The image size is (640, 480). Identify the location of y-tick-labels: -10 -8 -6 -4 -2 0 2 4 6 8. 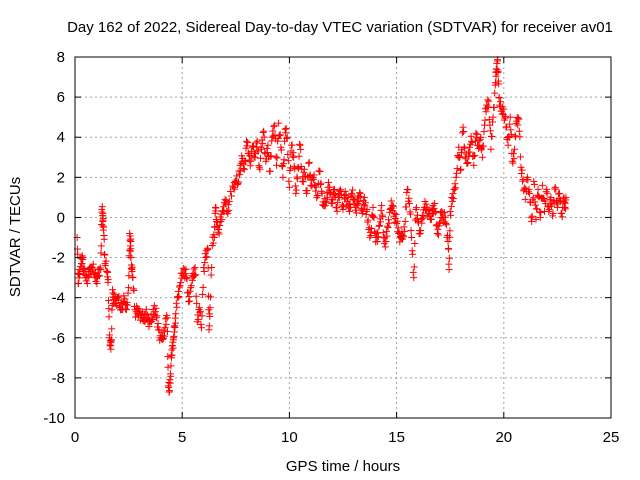
(54, 238).